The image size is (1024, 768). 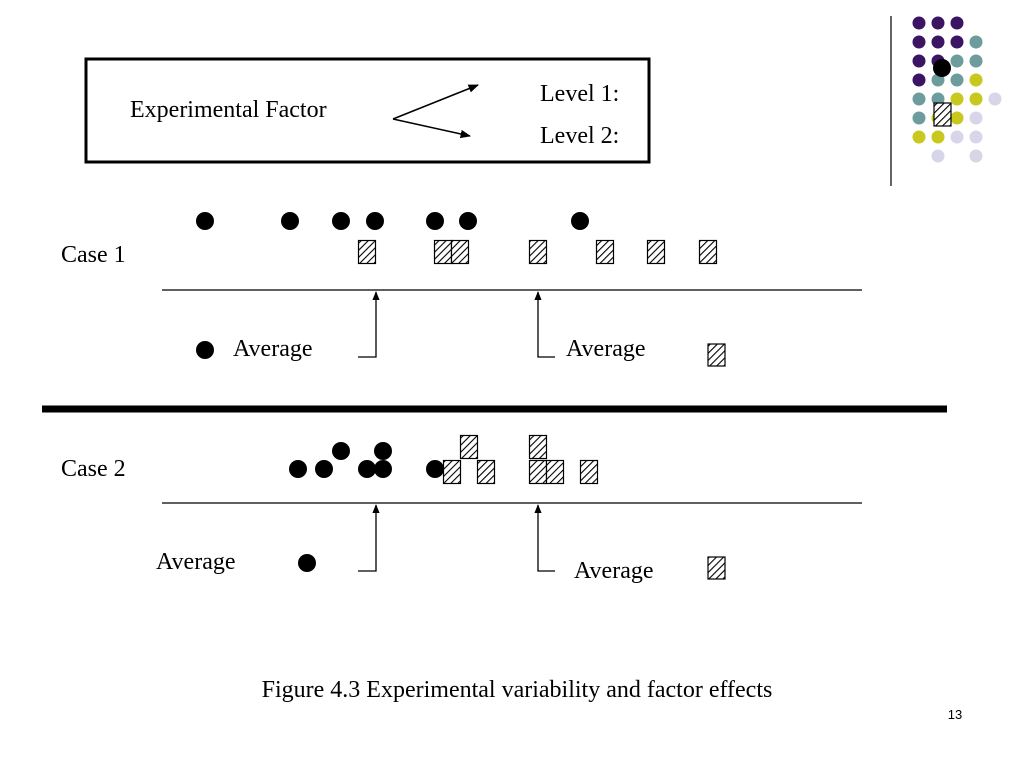 I want to click on arrow-to-level2, so click(x=432, y=128).